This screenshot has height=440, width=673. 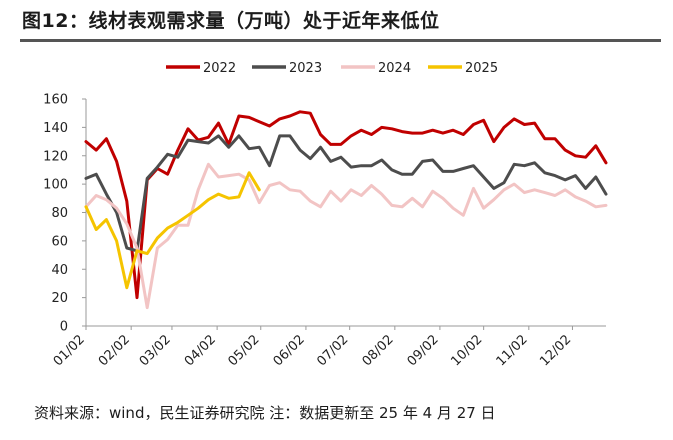 I want to click on x-tick-label: 01/02, so click(x=69, y=350).